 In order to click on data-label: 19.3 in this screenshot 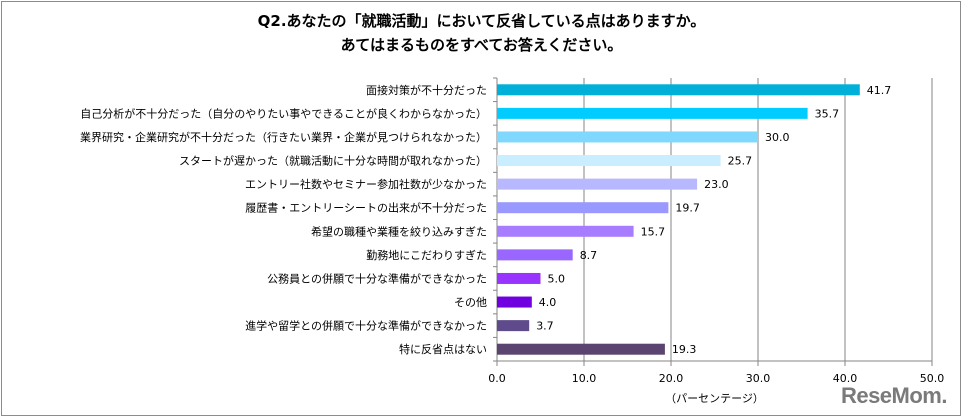, I will do `click(684, 349)`.